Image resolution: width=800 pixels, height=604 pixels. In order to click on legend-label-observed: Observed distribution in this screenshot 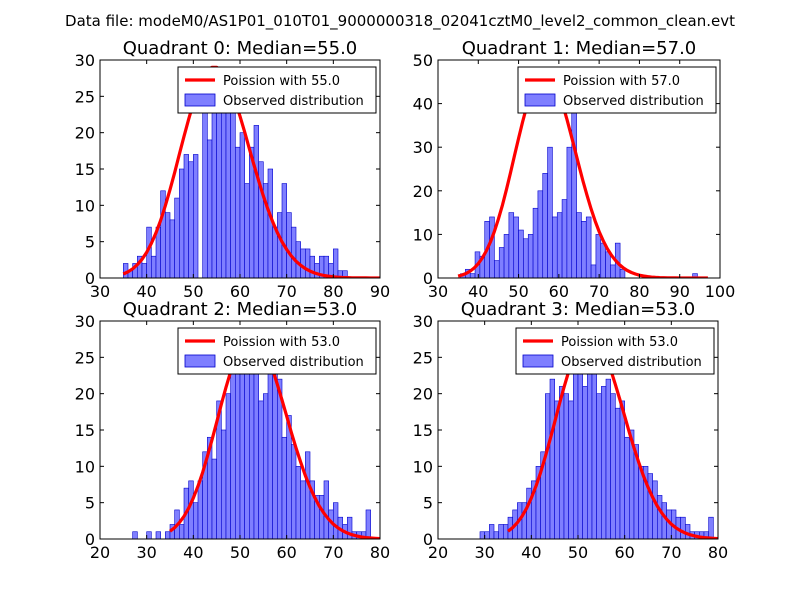, I will do `click(631, 362)`.